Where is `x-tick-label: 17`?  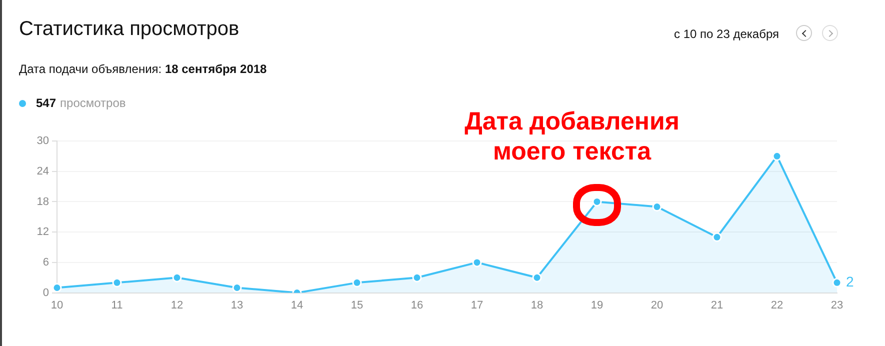
x-tick-label: 17 is located at coordinates (477, 305).